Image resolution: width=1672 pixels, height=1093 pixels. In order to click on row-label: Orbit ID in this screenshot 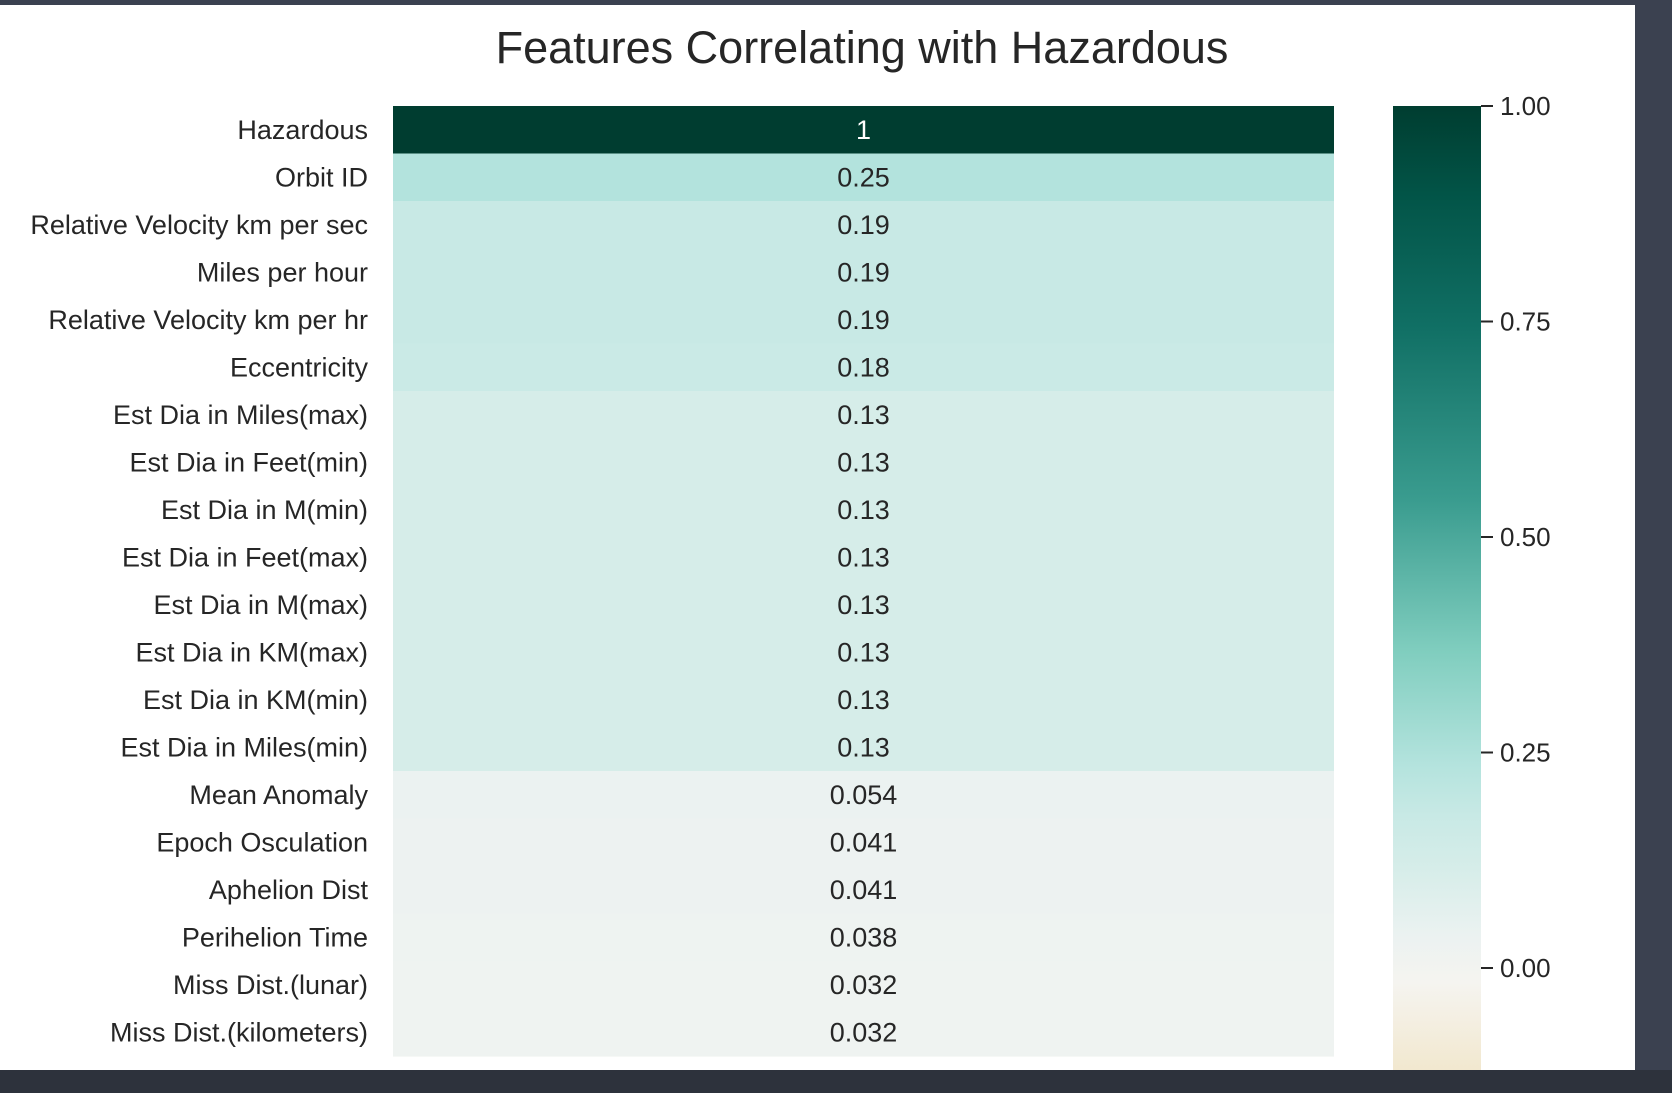, I will do `click(321, 177)`.